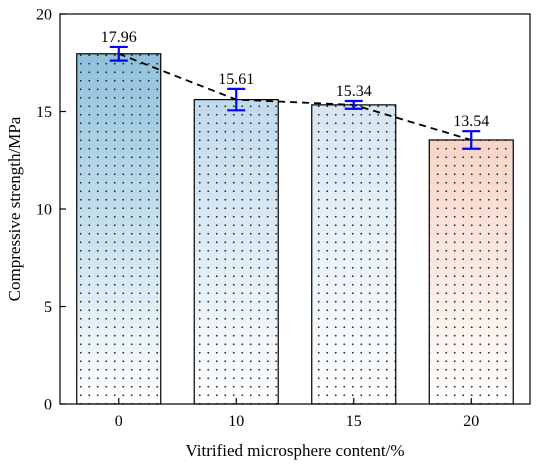 The height and width of the screenshot is (466, 550). I want to click on data-label-10: 15.61, so click(236, 79).